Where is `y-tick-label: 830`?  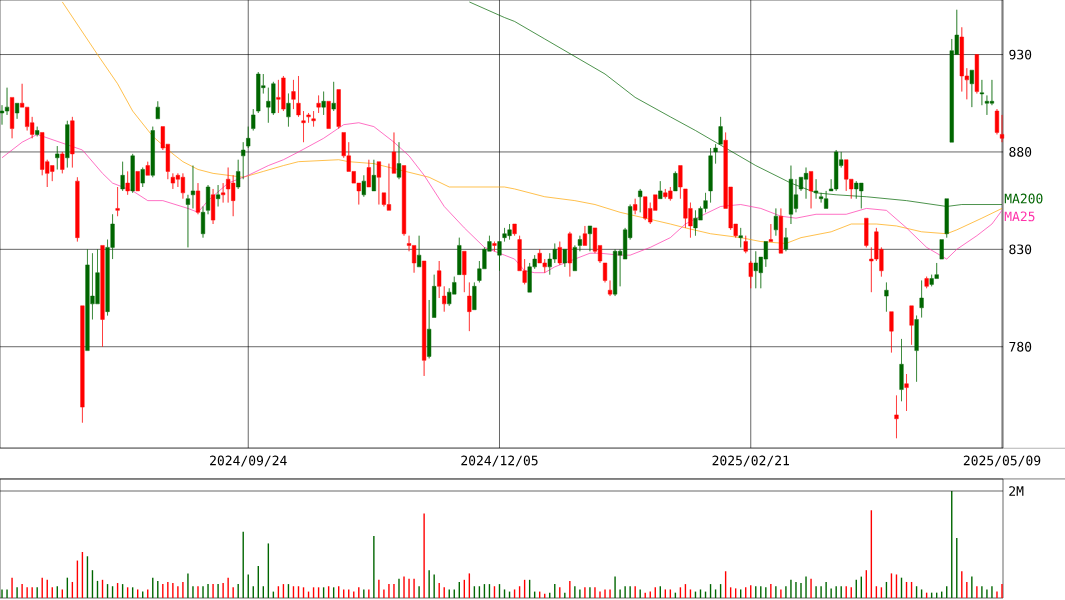 y-tick-label: 830 is located at coordinates (1020, 249).